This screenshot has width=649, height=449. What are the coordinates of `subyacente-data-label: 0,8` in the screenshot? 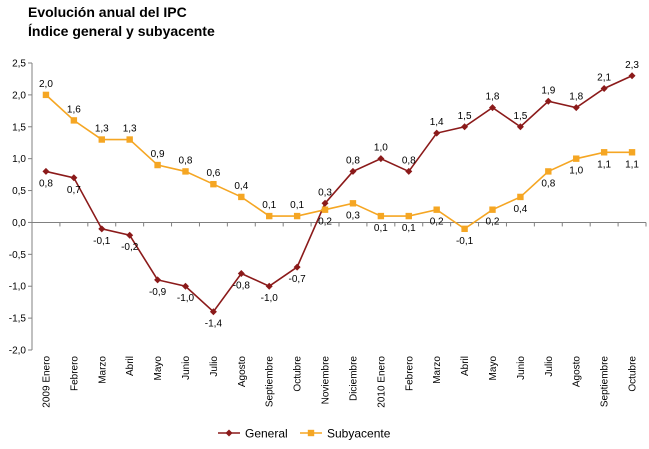 It's located at (186, 160).